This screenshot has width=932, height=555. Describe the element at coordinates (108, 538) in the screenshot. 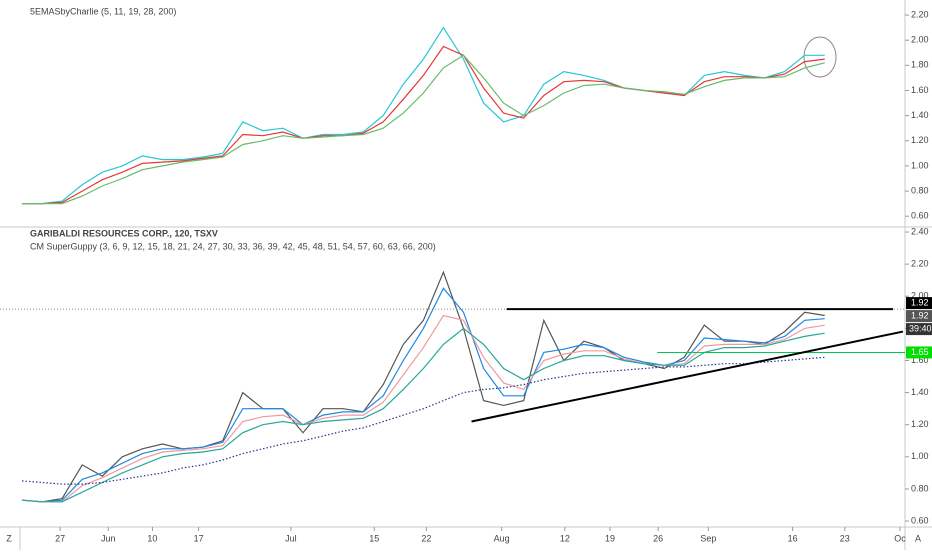

I see `x-tick-label: Jun` at that location.